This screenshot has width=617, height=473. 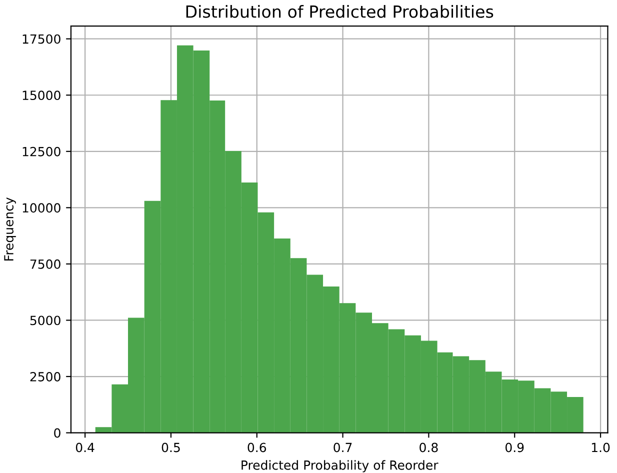 I want to click on x-axis-title: Predicted Probability of Reorder, so click(x=340, y=466).